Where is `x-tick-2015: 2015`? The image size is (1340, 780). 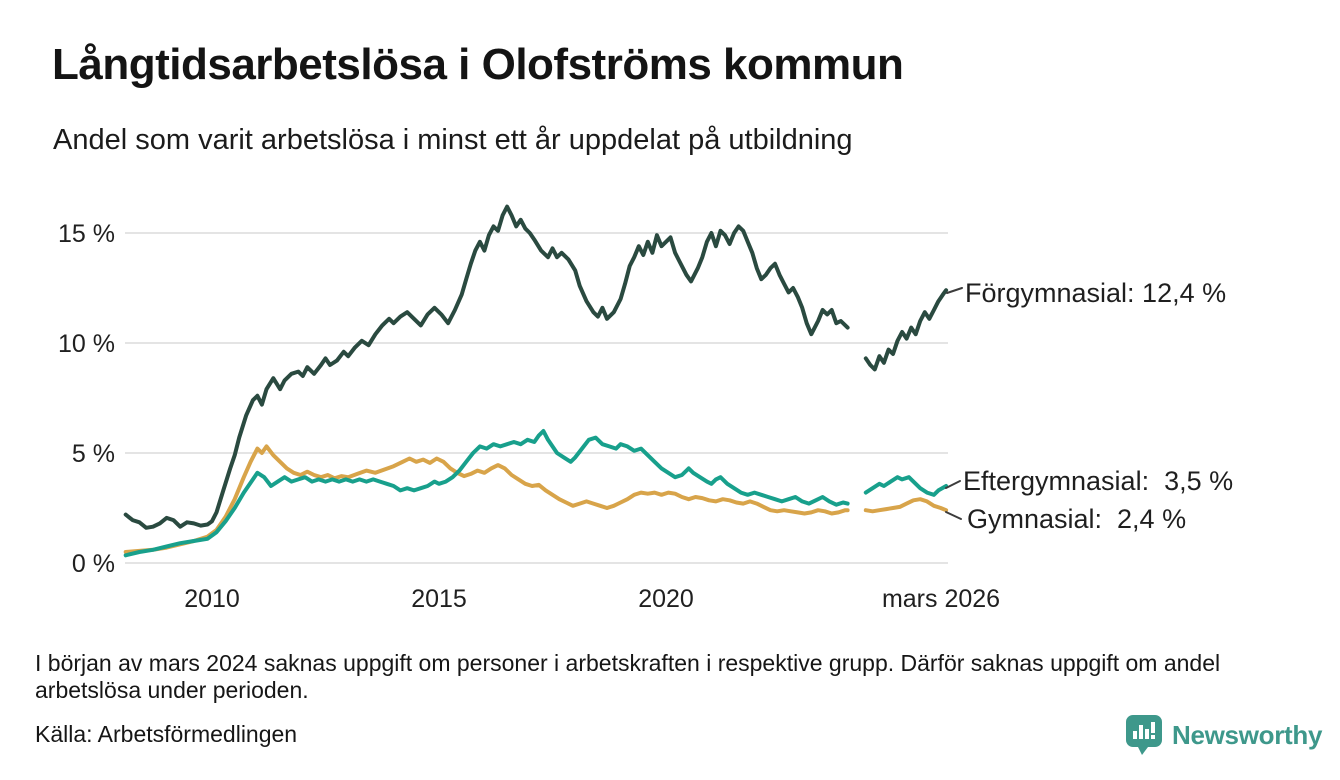 x-tick-2015: 2015 is located at coordinates (439, 599).